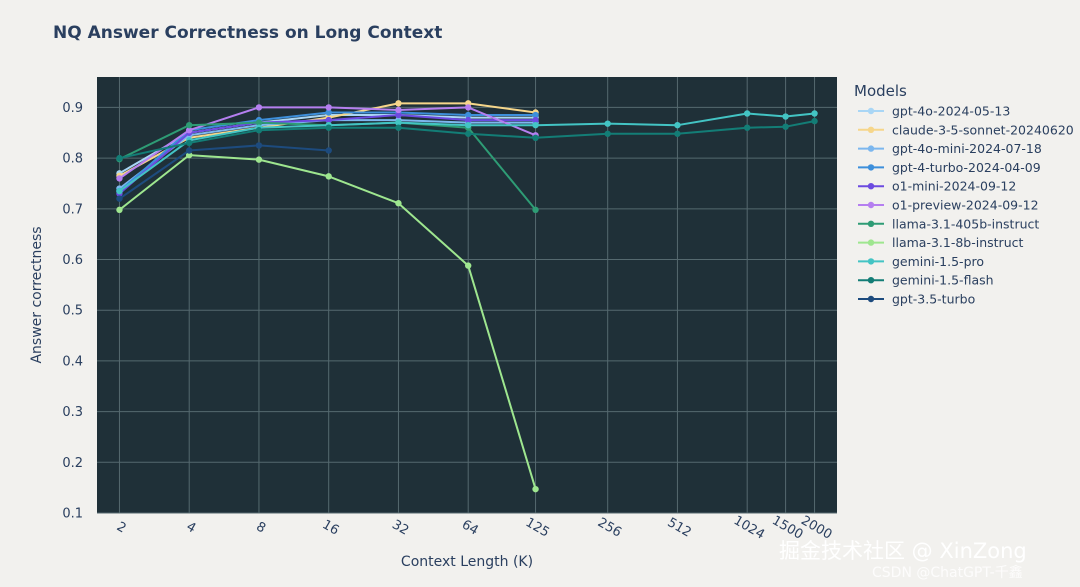 This screenshot has width=1080, height=587. Describe the element at coordinates (191, 527) in the screenshot. I see `x-tick-label: 4` at that location.